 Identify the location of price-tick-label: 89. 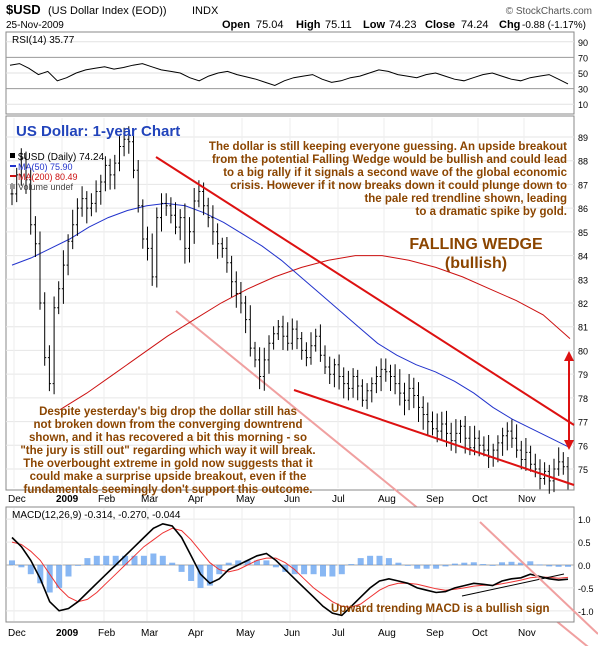
(583, 138).